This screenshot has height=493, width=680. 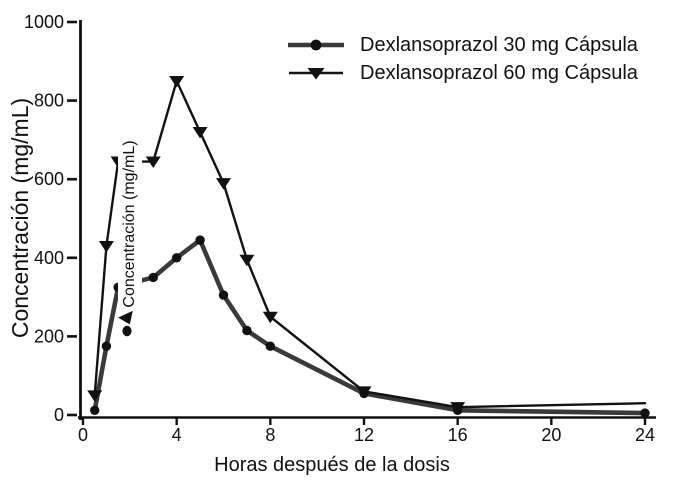 What do you see at coordinates (127, 331) in the screenshot?
I see `stray-dot-icon` at bounding box center [127, 331].